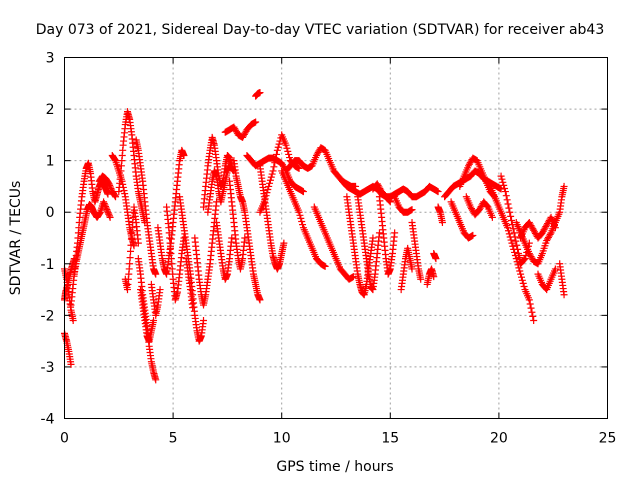 The height and width of the screenshot is (485, 640). I want to click on x-tick-label: 25, so click(608, 439).